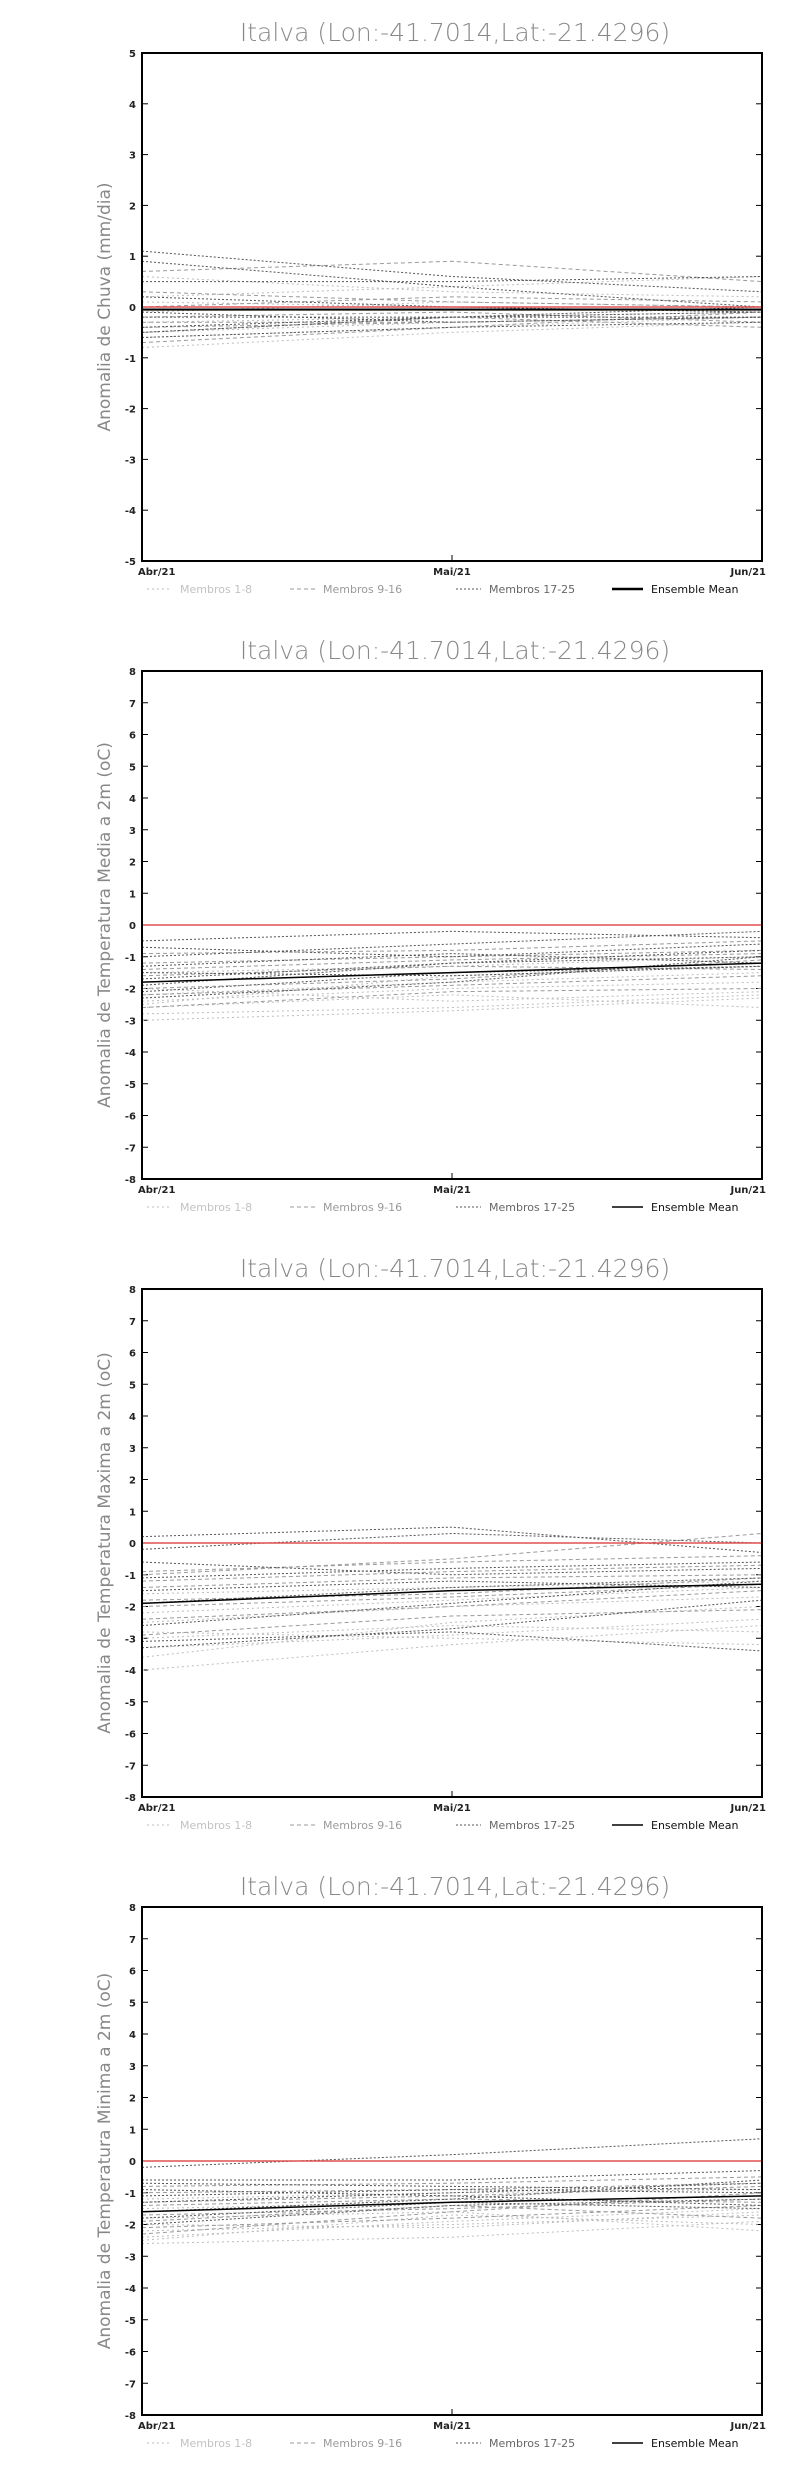 The width and height of the screenshot is (800, 2472). Describe the element at coordinates (132, 926) in the screenshot. I see `y-tick-label: 0` at that location.